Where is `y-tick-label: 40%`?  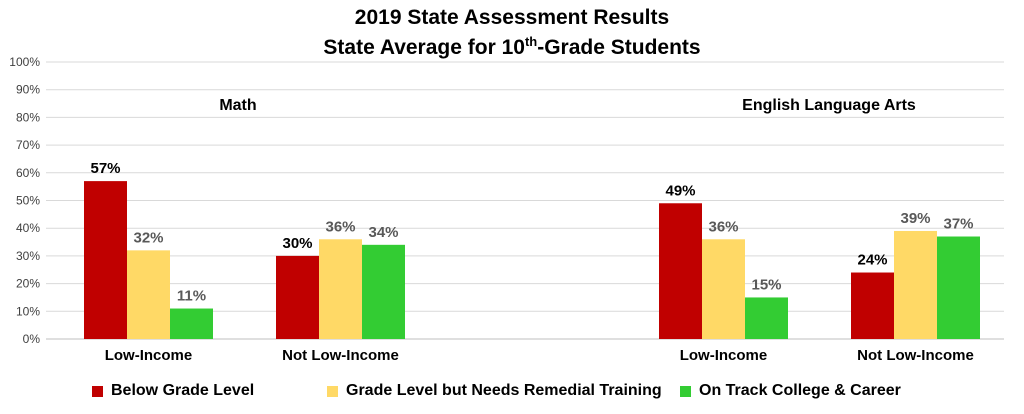 y-tick-label: 40% is located at coordinates (28, 228).